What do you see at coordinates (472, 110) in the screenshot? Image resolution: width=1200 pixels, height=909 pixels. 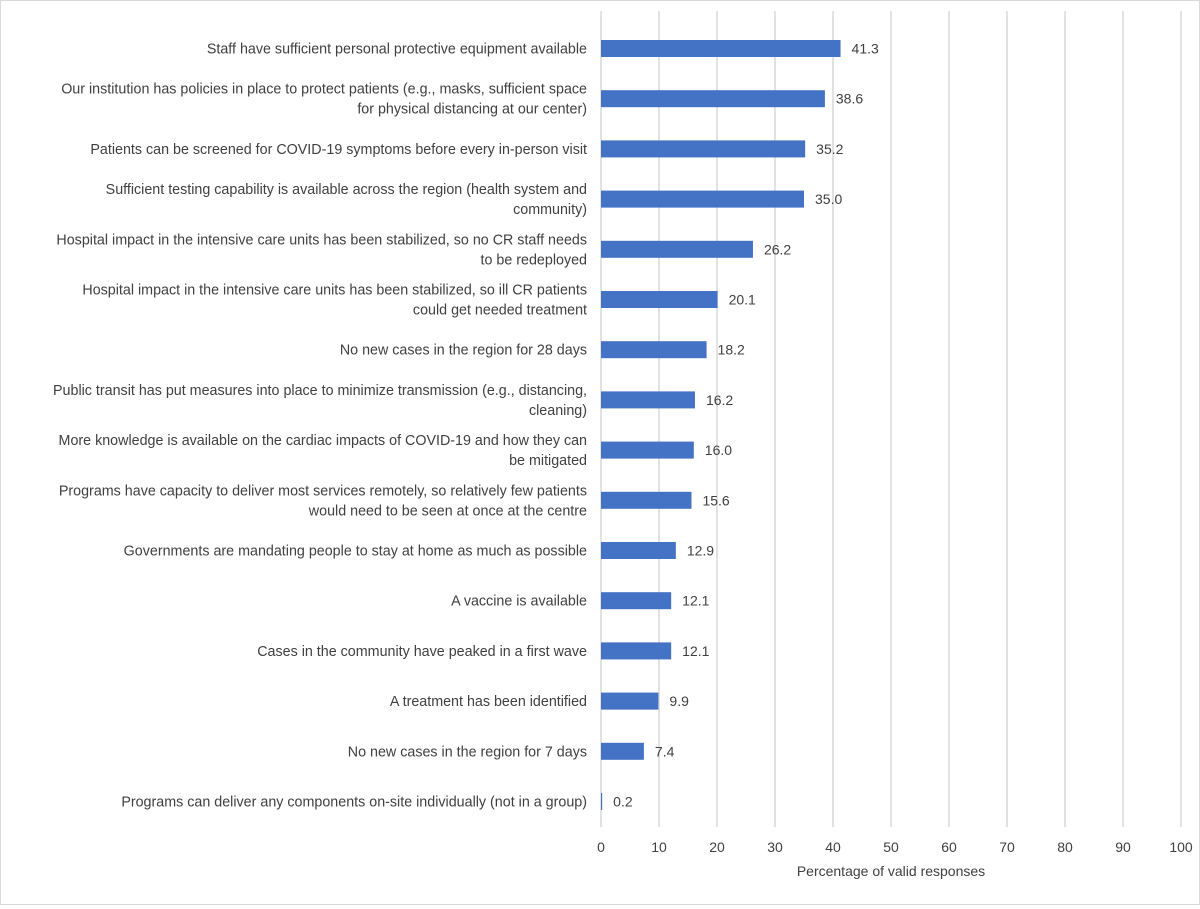 I see `category-label: for physical distancing at our center)` at bounding box center [472, 110].